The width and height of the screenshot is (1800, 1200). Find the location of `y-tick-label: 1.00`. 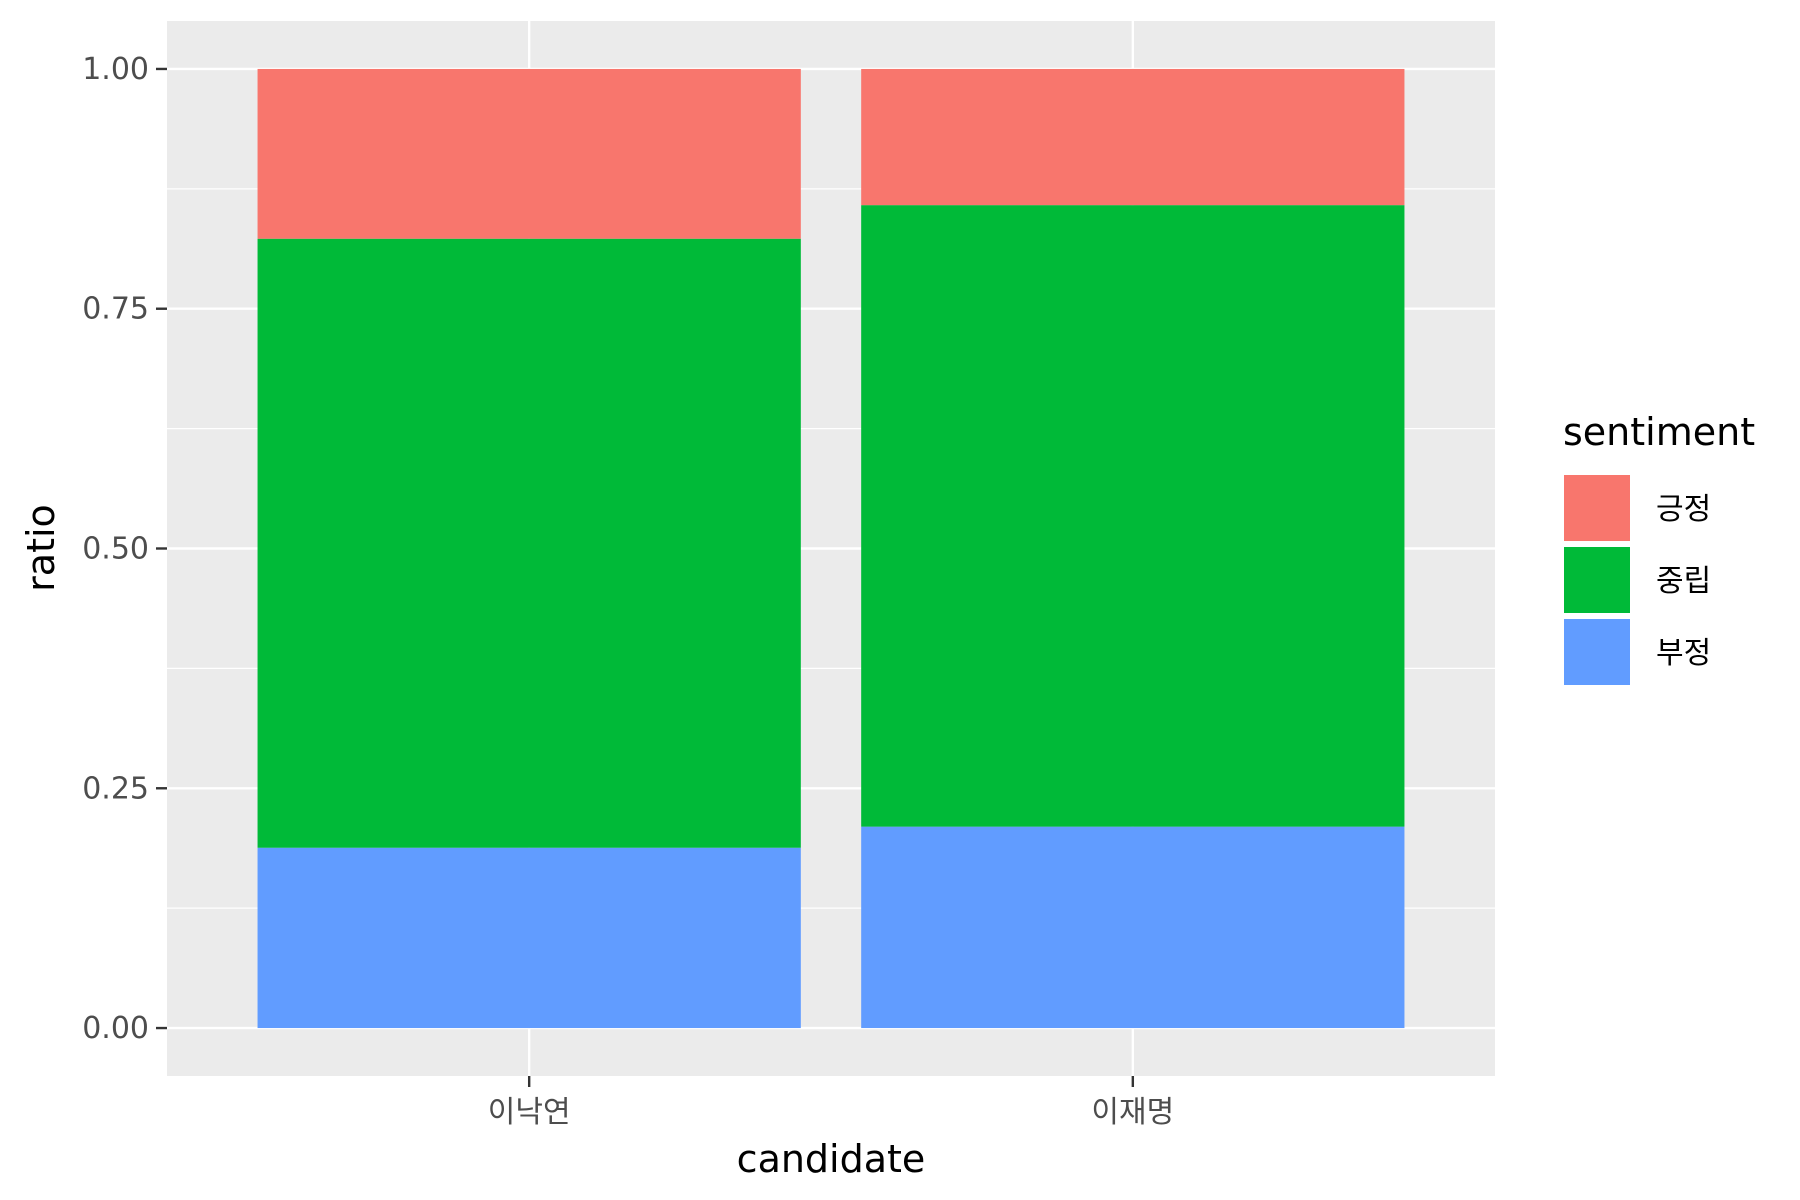

y-tick-label: 1.00 is located at coordinates (115, 69).